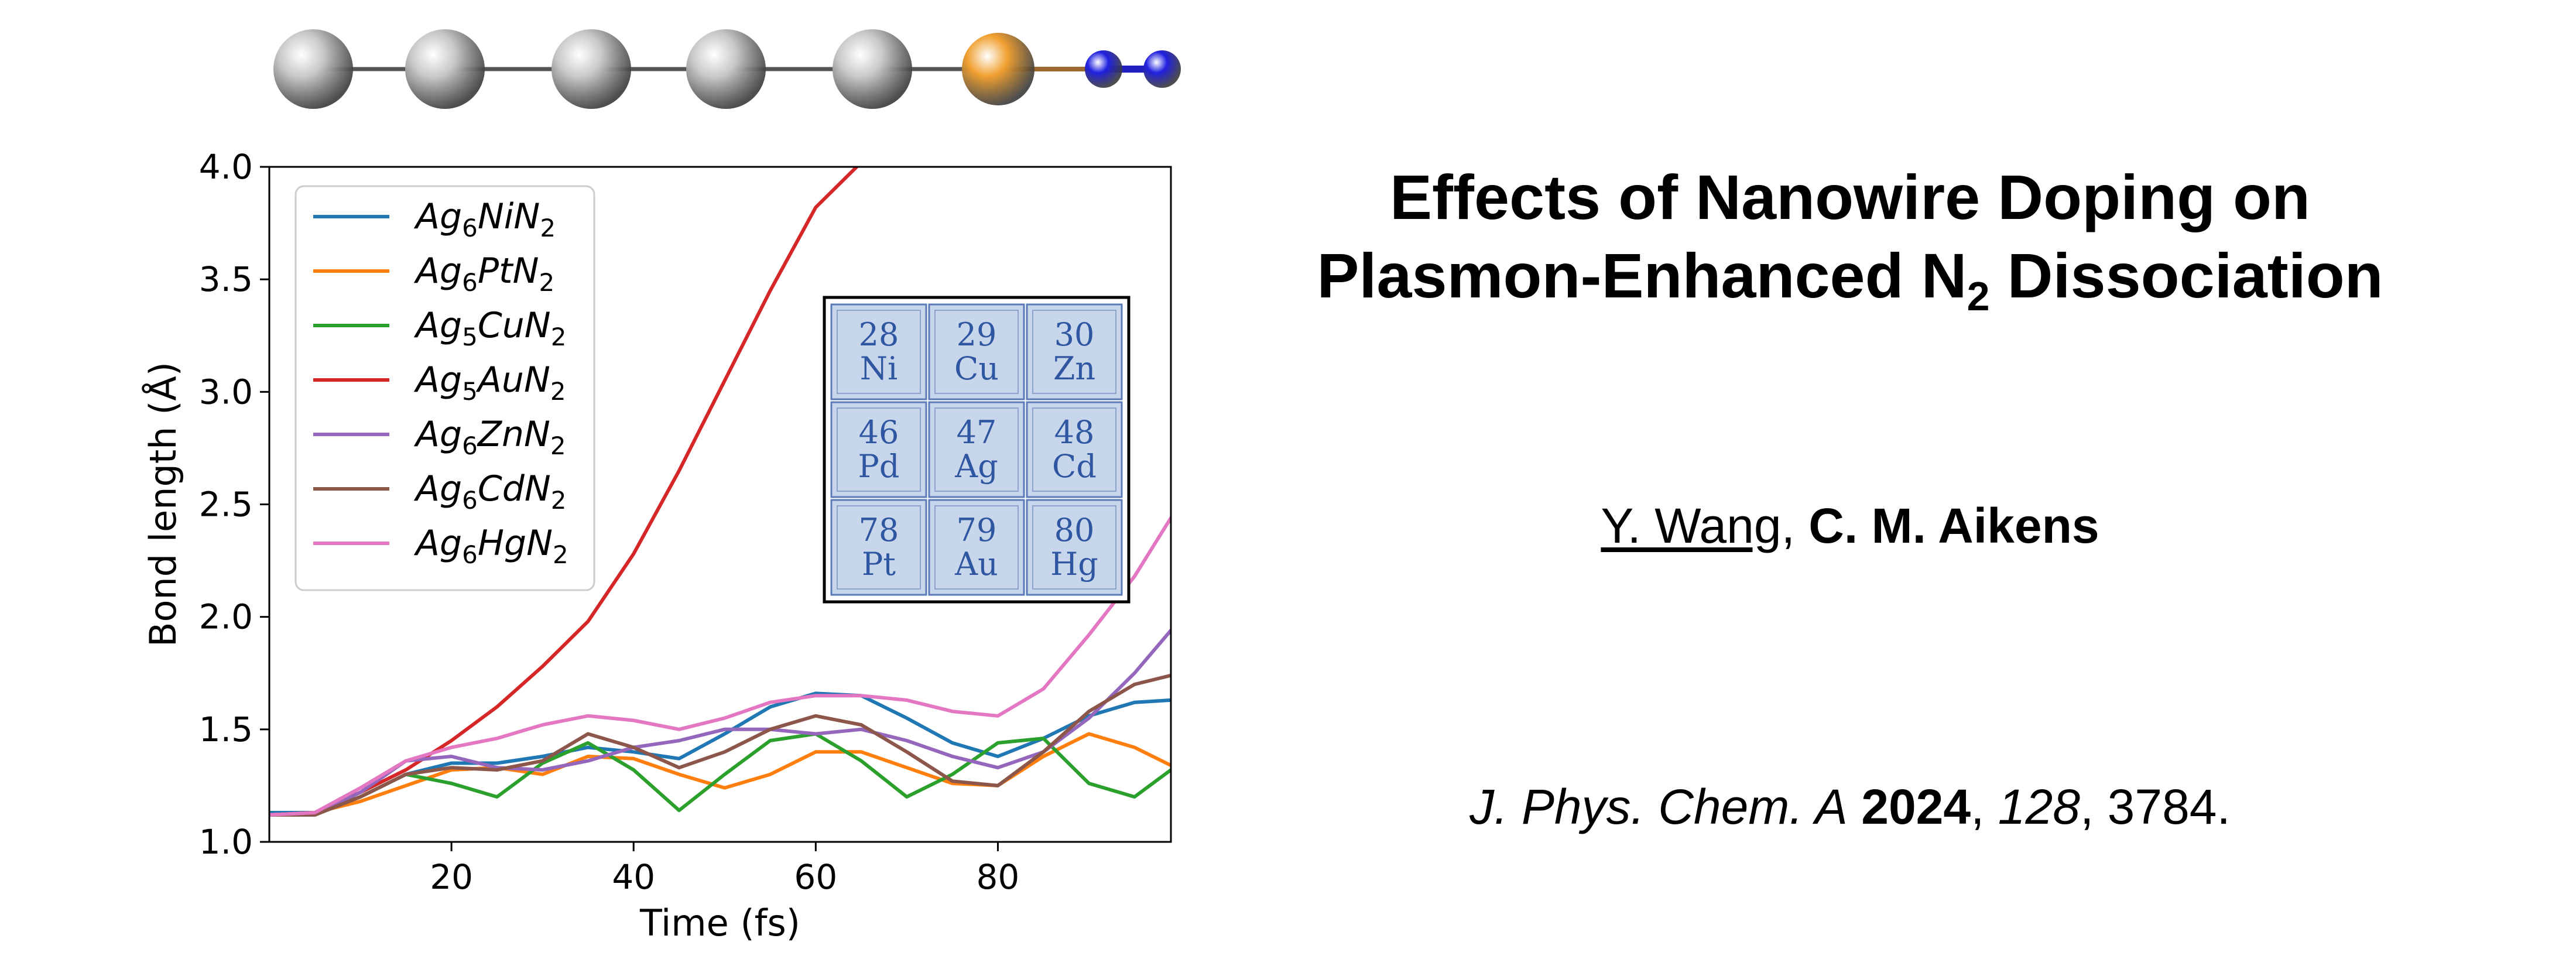  What do you see at coordinates (226, 167) in the screenshot?
I see `y-tick-label: 4.0` at bounding box center [226, 167].